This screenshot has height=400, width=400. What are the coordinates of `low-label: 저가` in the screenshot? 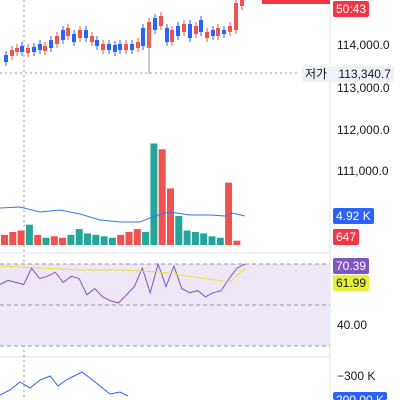 It's located at (316, 74).